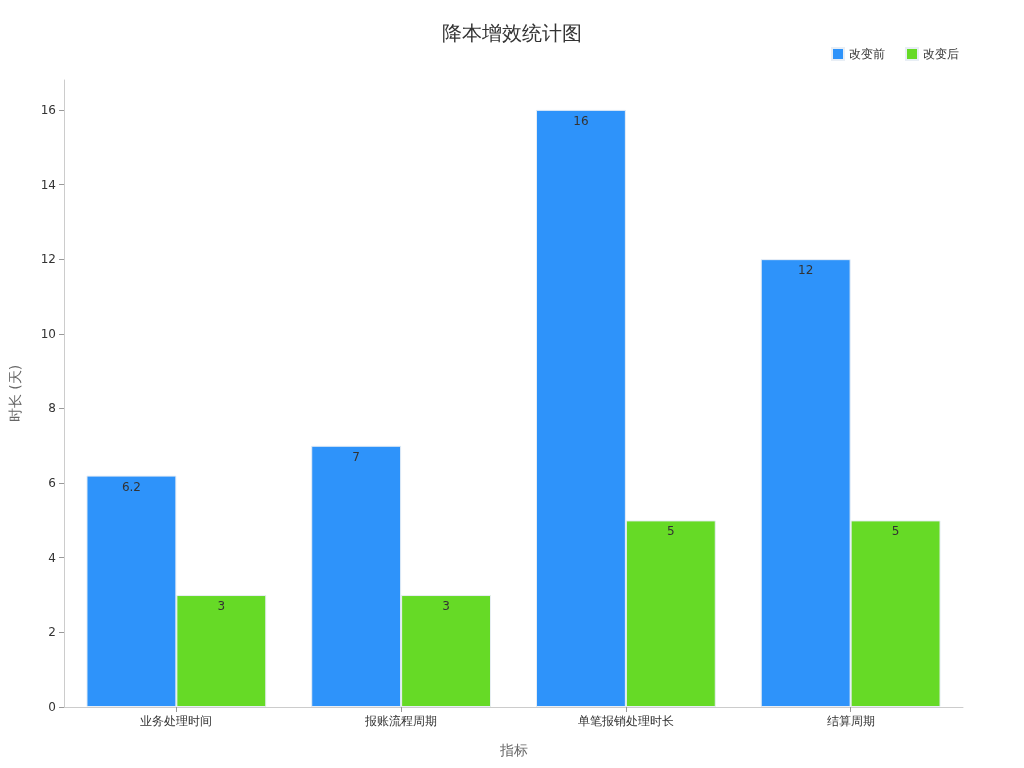 The image size is (1024, 768). What do you see at coordinates (52, 483) in the screenshot?
I see `y-tick-label: 6` at bounding box center [52, 483].